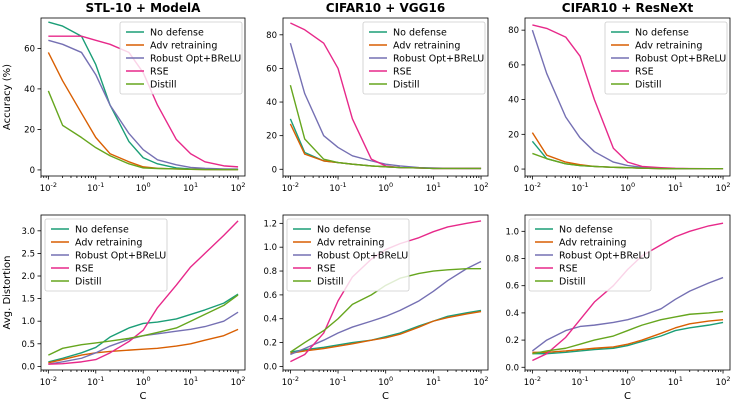  I want to click on y-axis-label: Accuracy (%), so click(7, 97).